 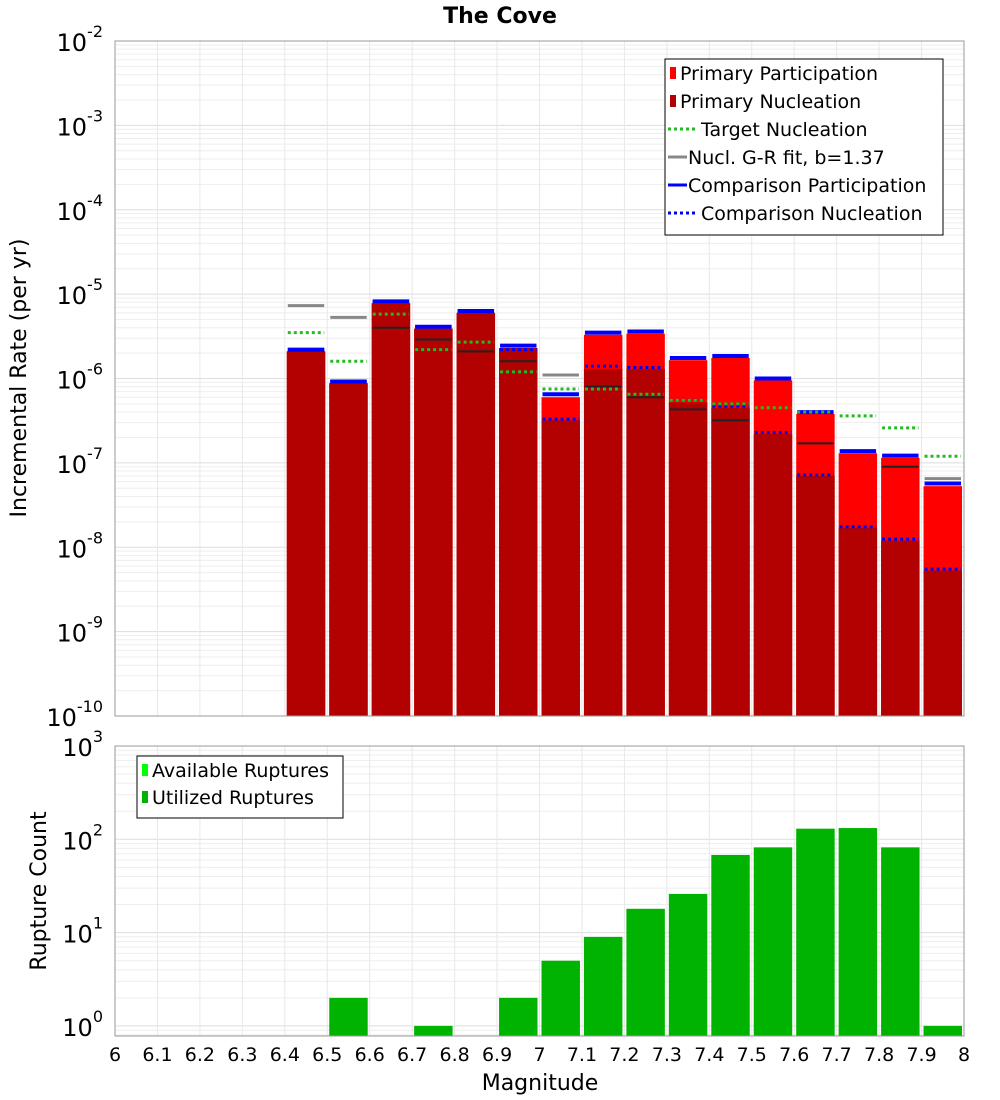 What do you see at coordinates (540, 1083) in the screenshot?
I see `x-axis-label: Magnitude` at bounding box center [540, 1083].